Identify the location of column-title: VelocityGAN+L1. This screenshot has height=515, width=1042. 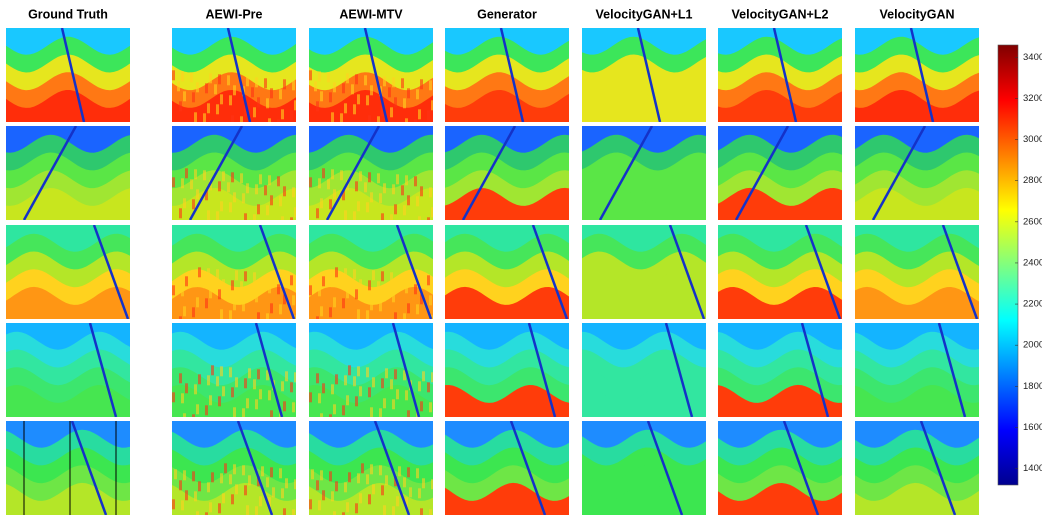
(644, 14).